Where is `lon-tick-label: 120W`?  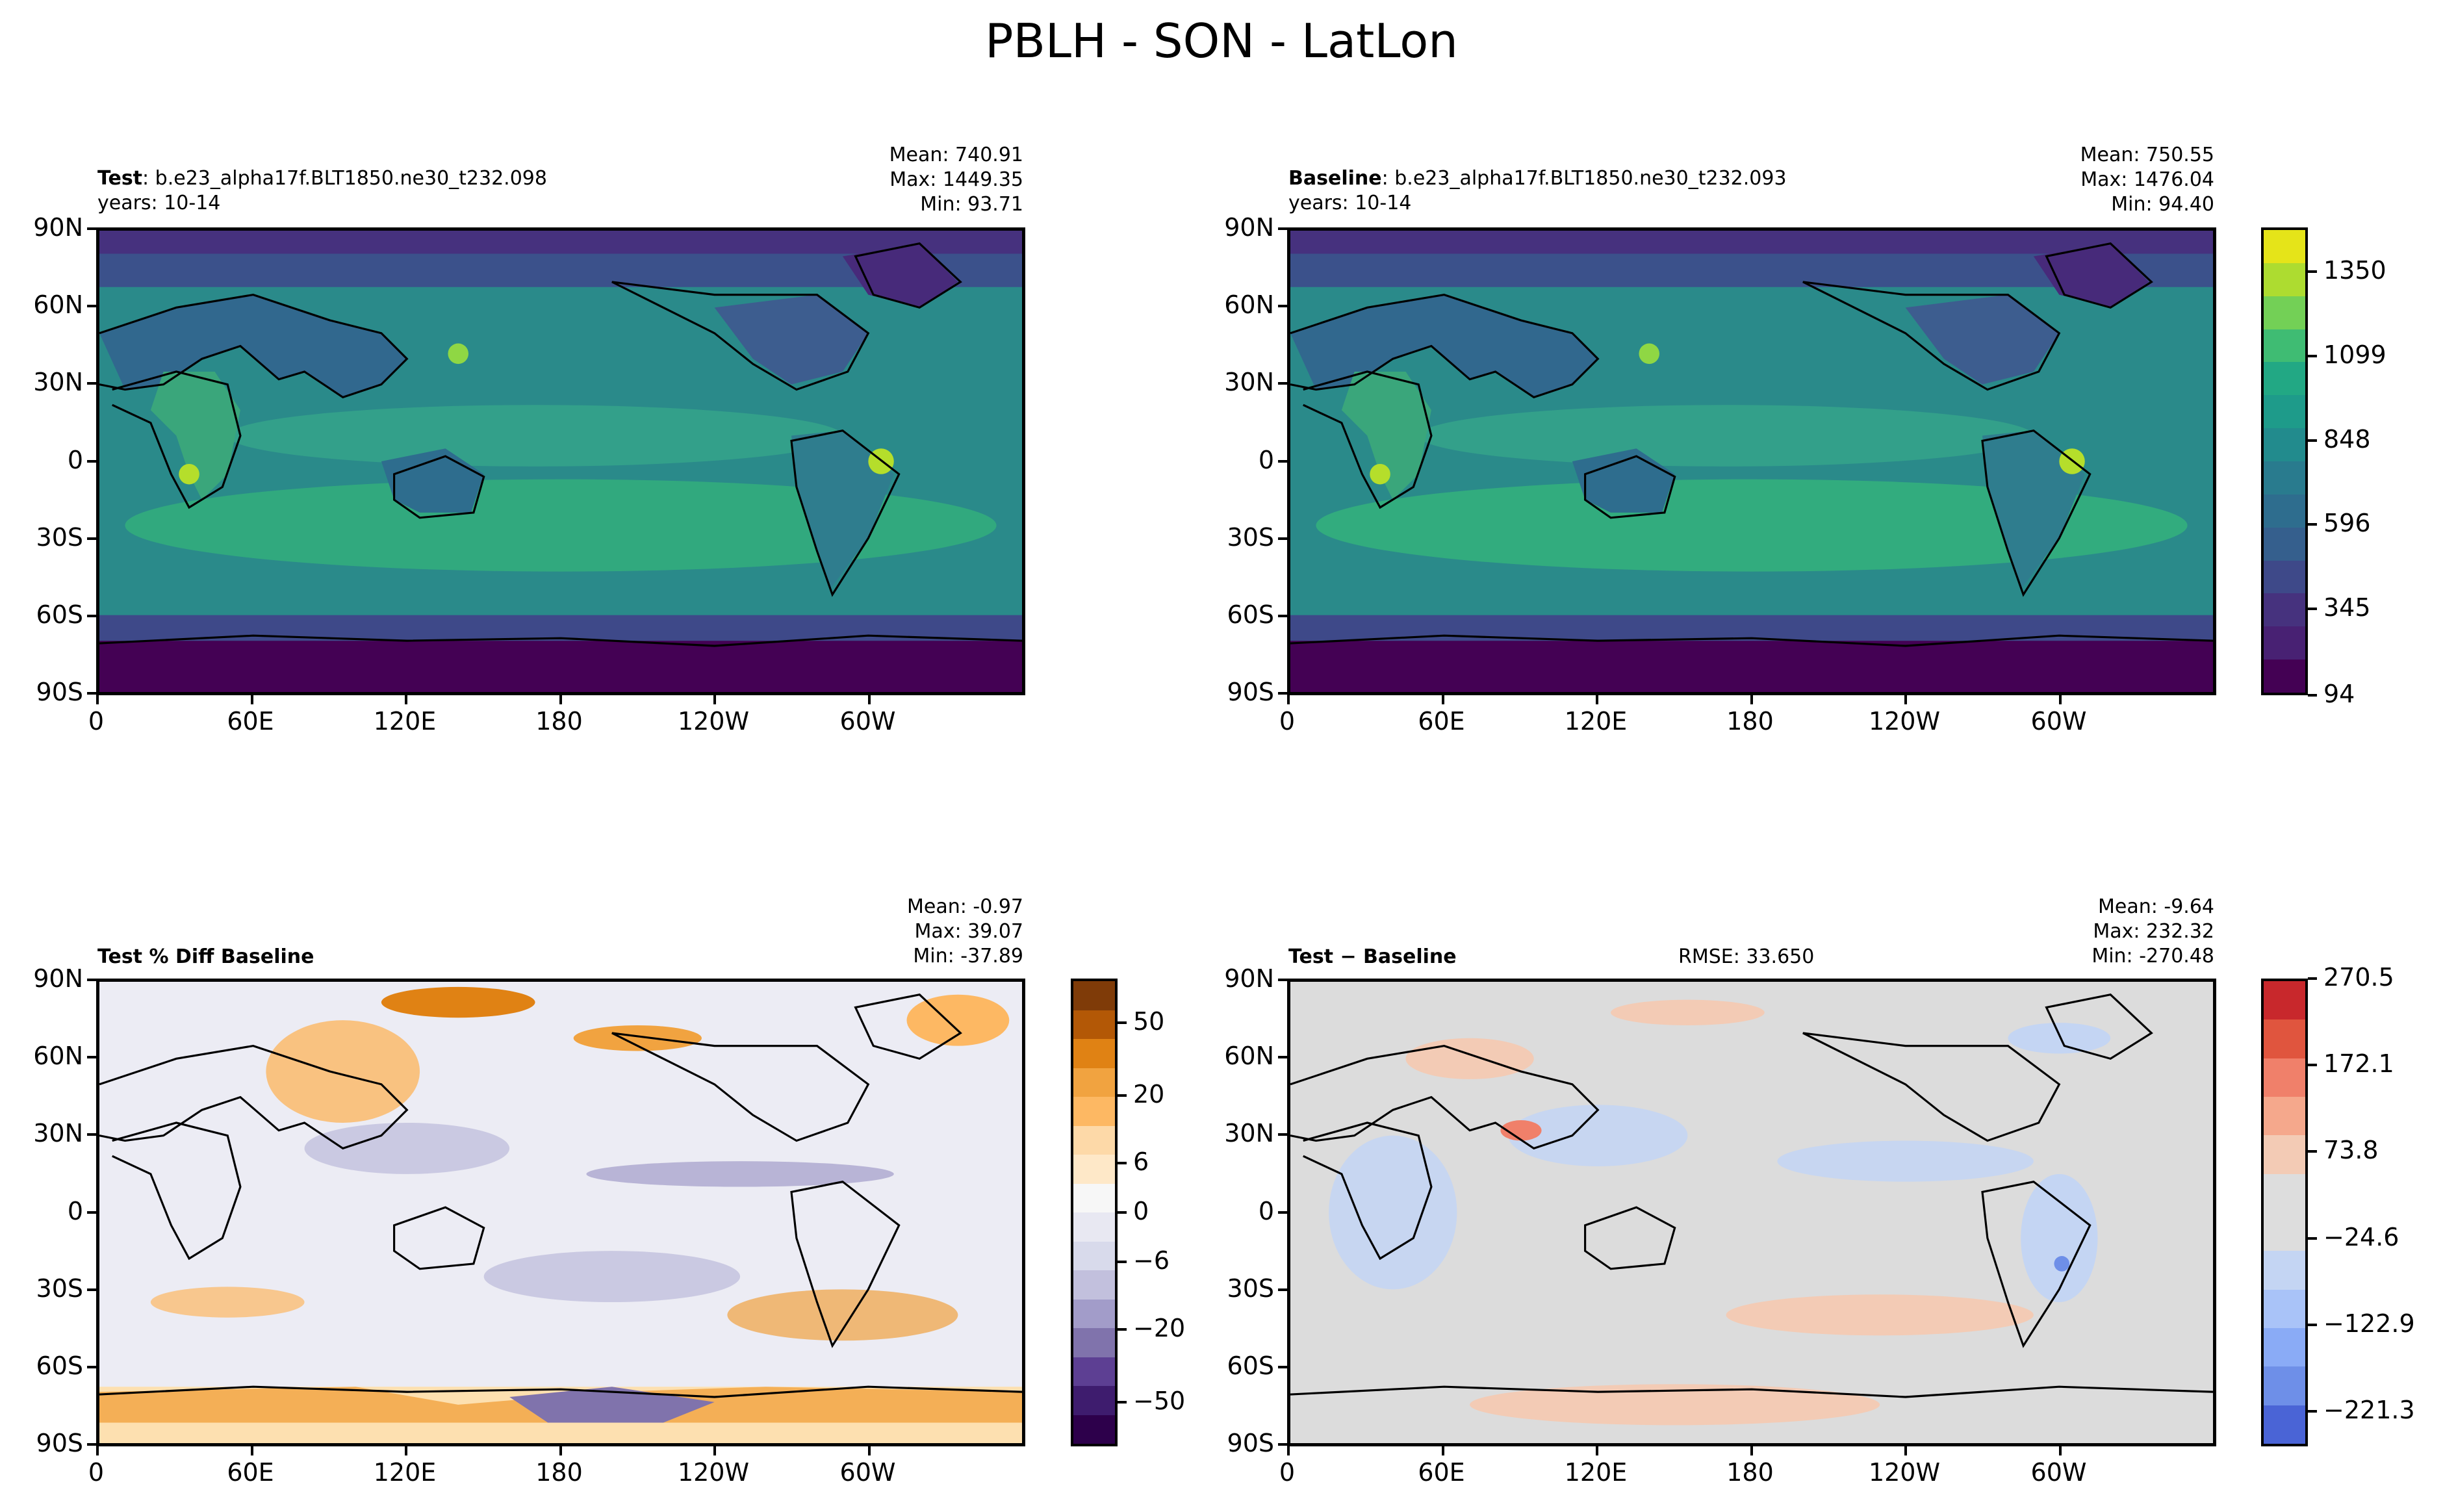
lon-tick-label: 120W is located at coordinates (713, 721).